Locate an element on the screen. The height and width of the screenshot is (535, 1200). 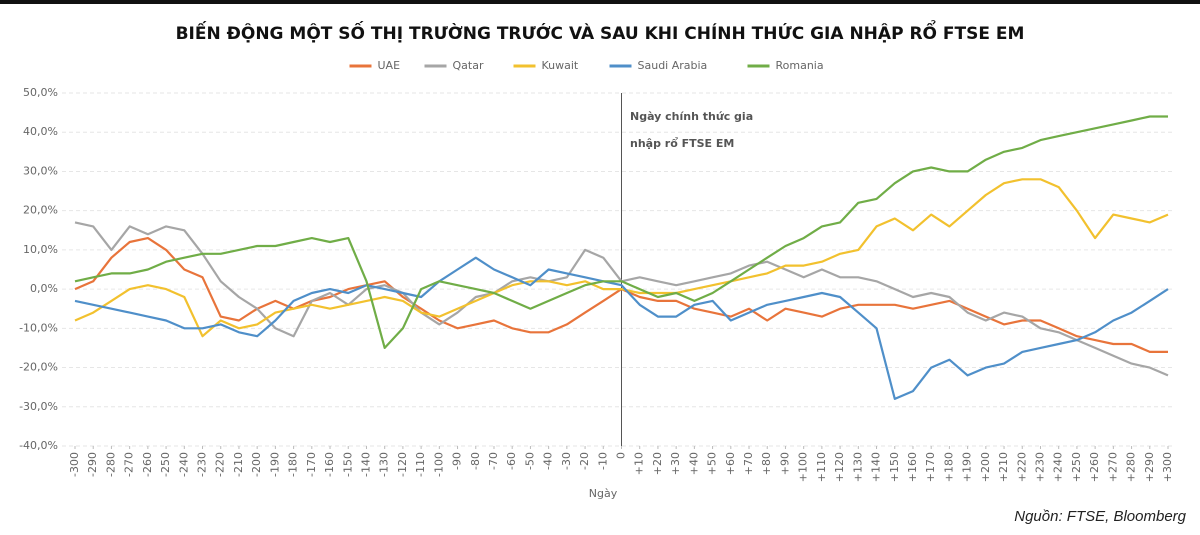
x-tick-label: -190 is located at coordinates (274, 464).